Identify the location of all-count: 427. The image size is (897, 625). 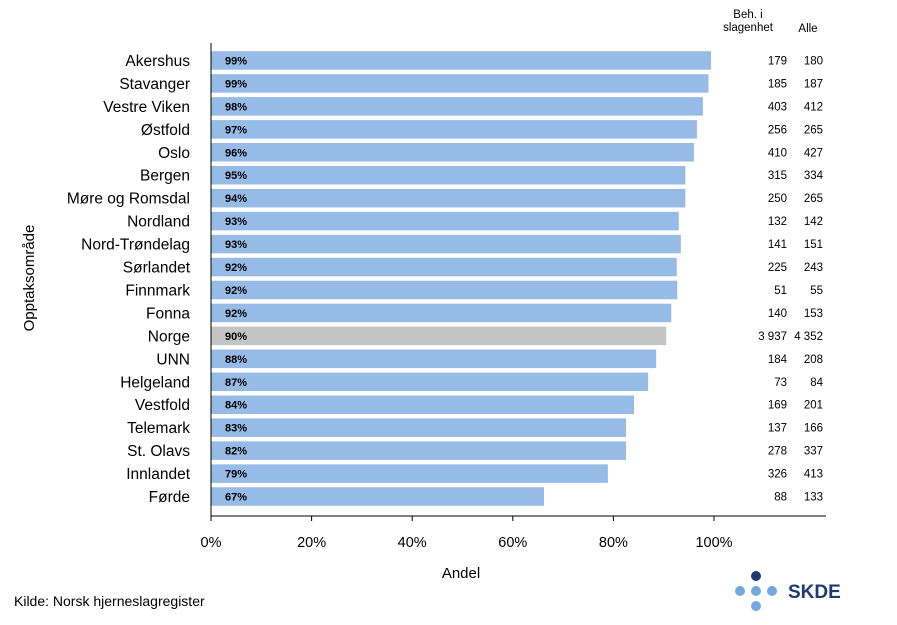
(813, 153).